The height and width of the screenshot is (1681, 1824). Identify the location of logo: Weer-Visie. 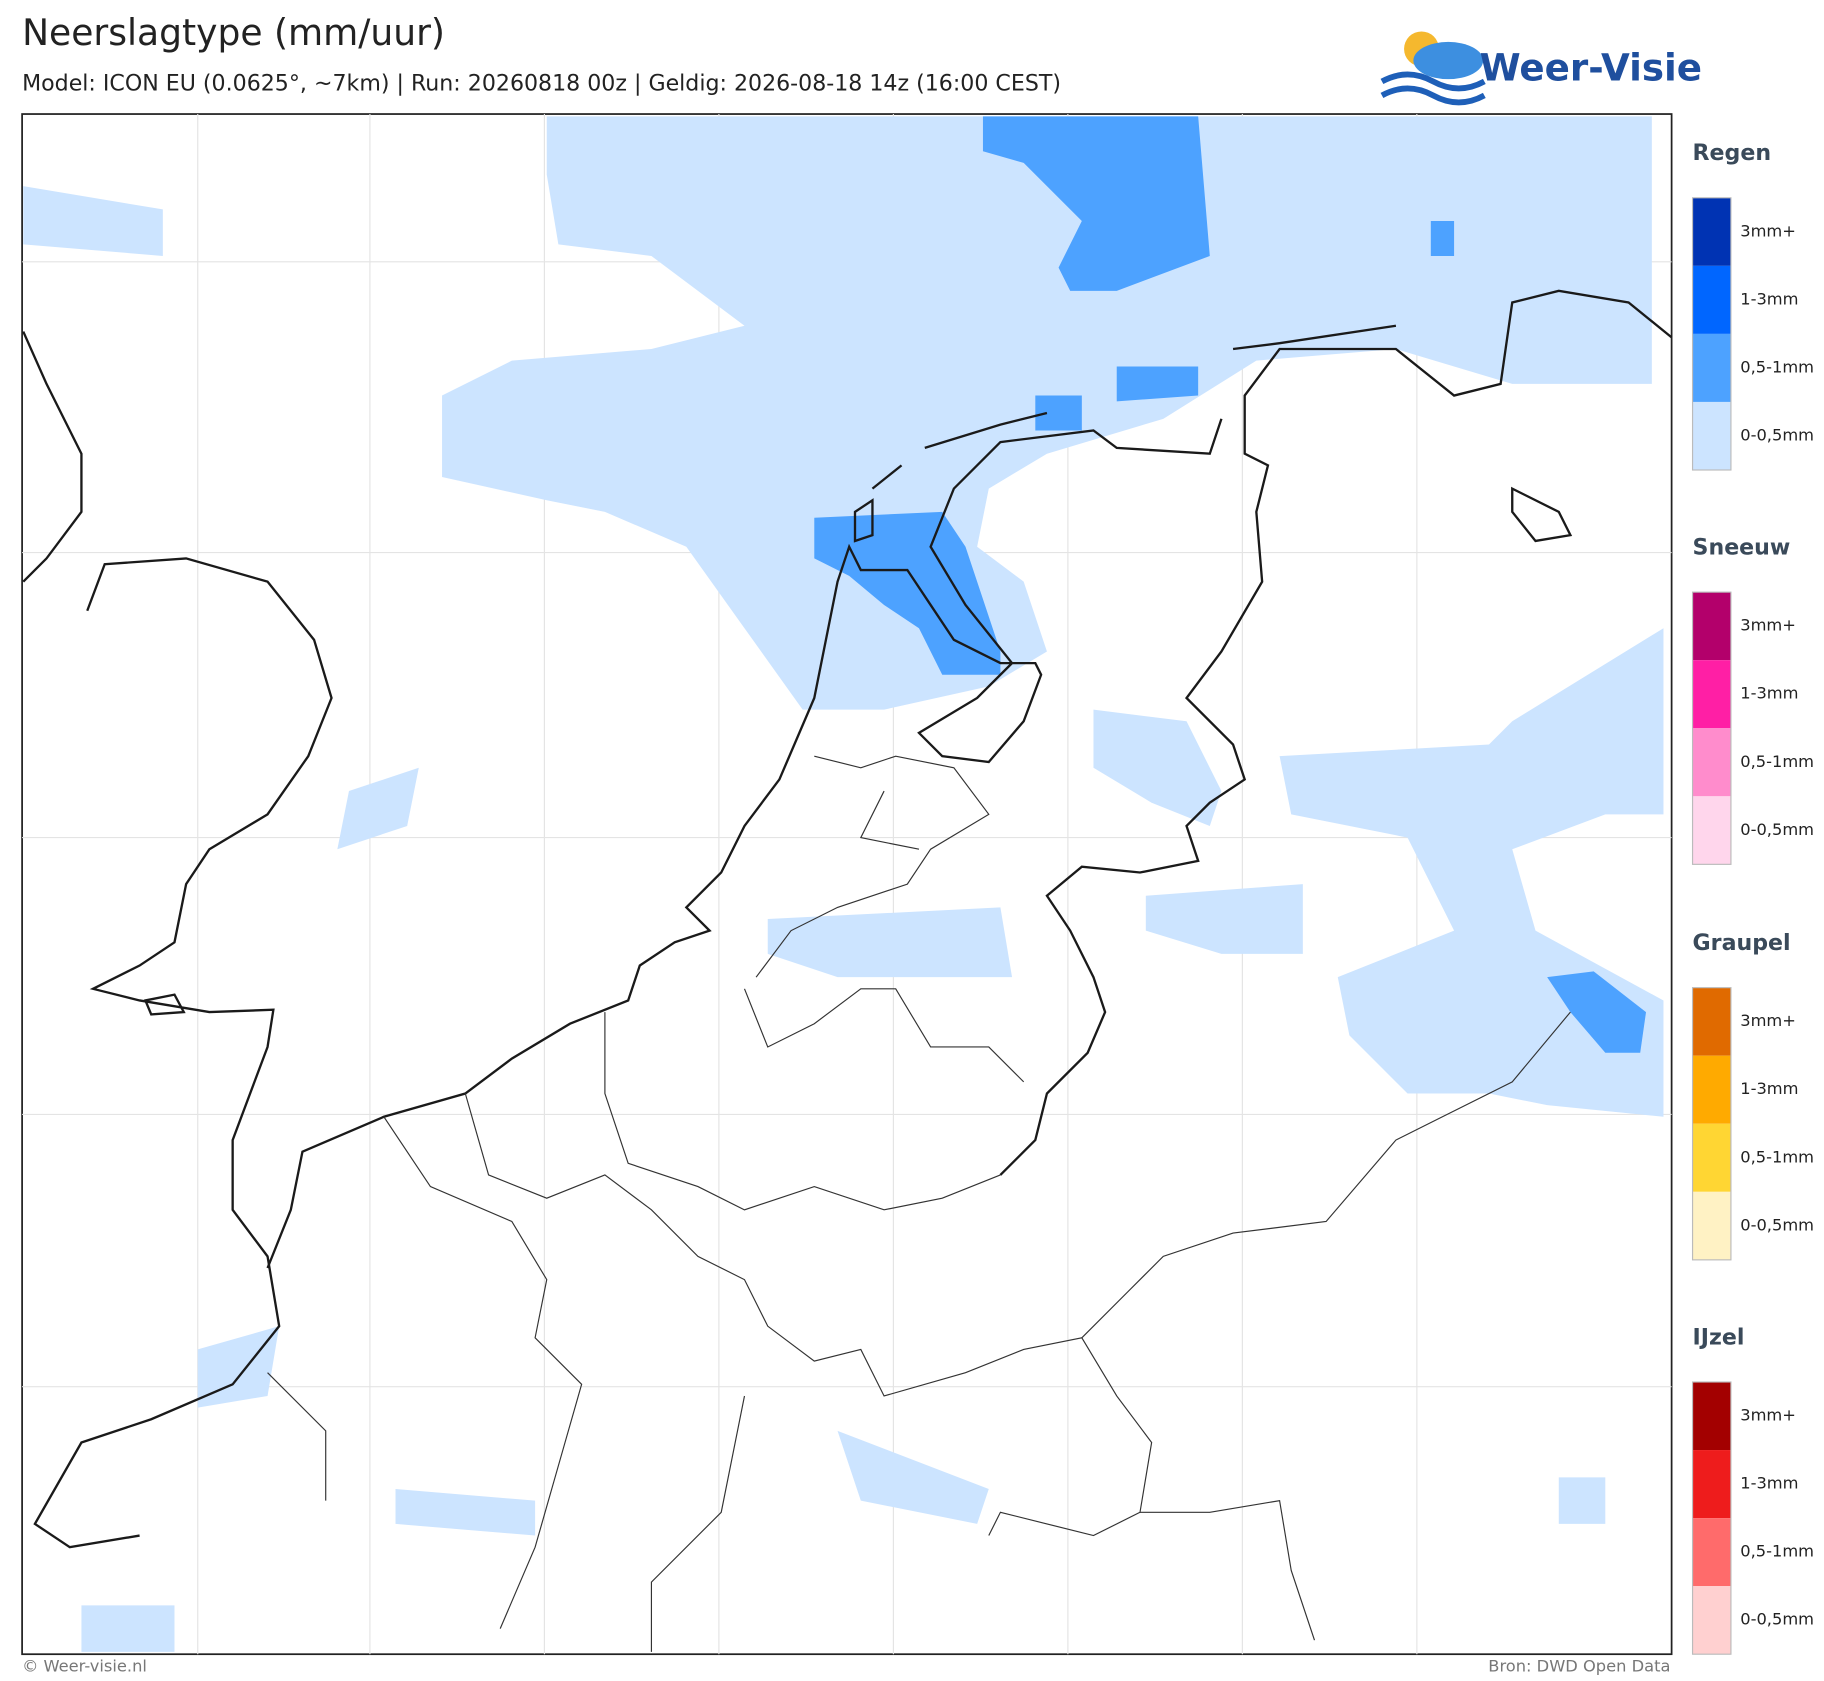
(1541, 68).